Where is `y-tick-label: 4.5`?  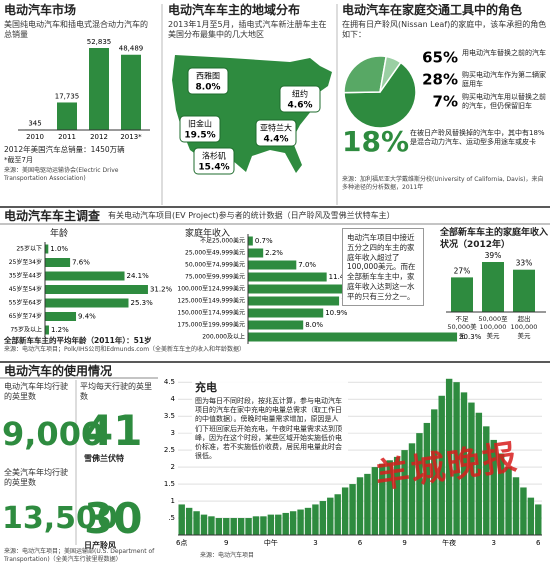 y-tick-label: 4.5 is located at coordinates (169, 382).